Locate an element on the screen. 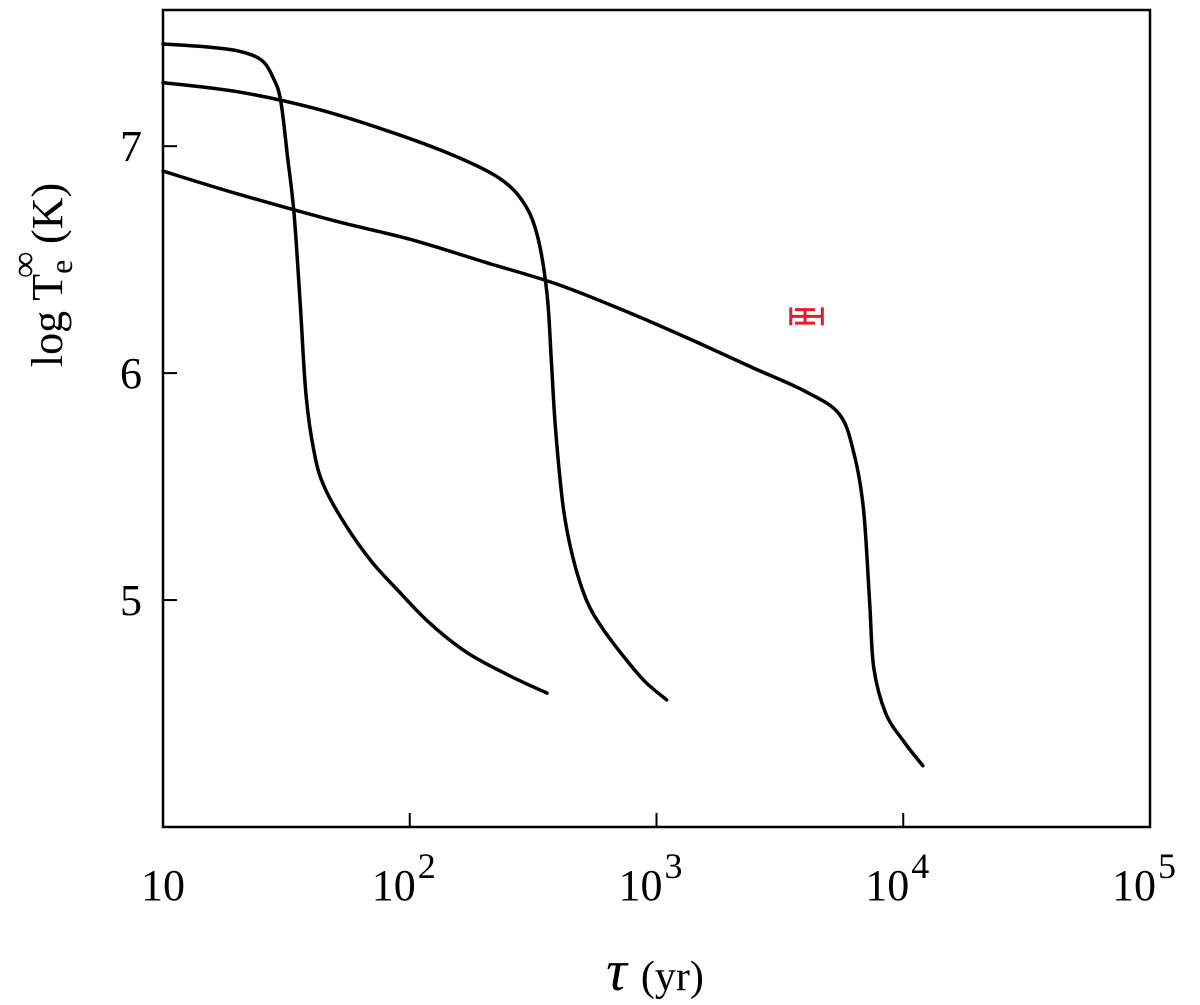 The height and width of the screenshot is (1005, 1200). y-axis-sup: ∞ is located at coordinates (24, 265).